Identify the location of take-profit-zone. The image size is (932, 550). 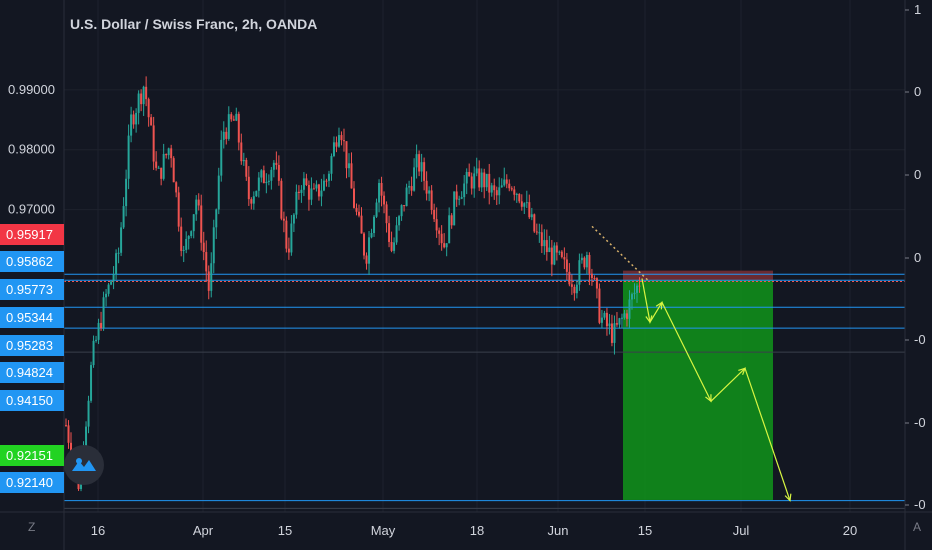
(698, 390).